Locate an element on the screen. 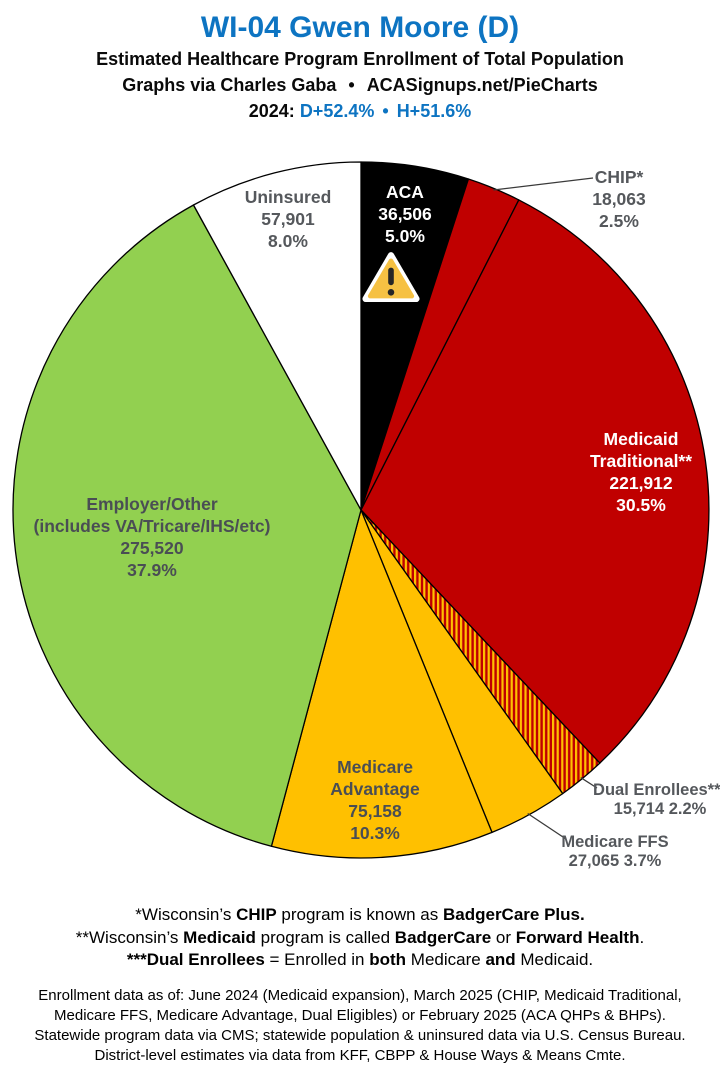 This screenshot has width=720, height=1070. footnote-segment: **Wisconsin’s is located at coordinates (129, 937).